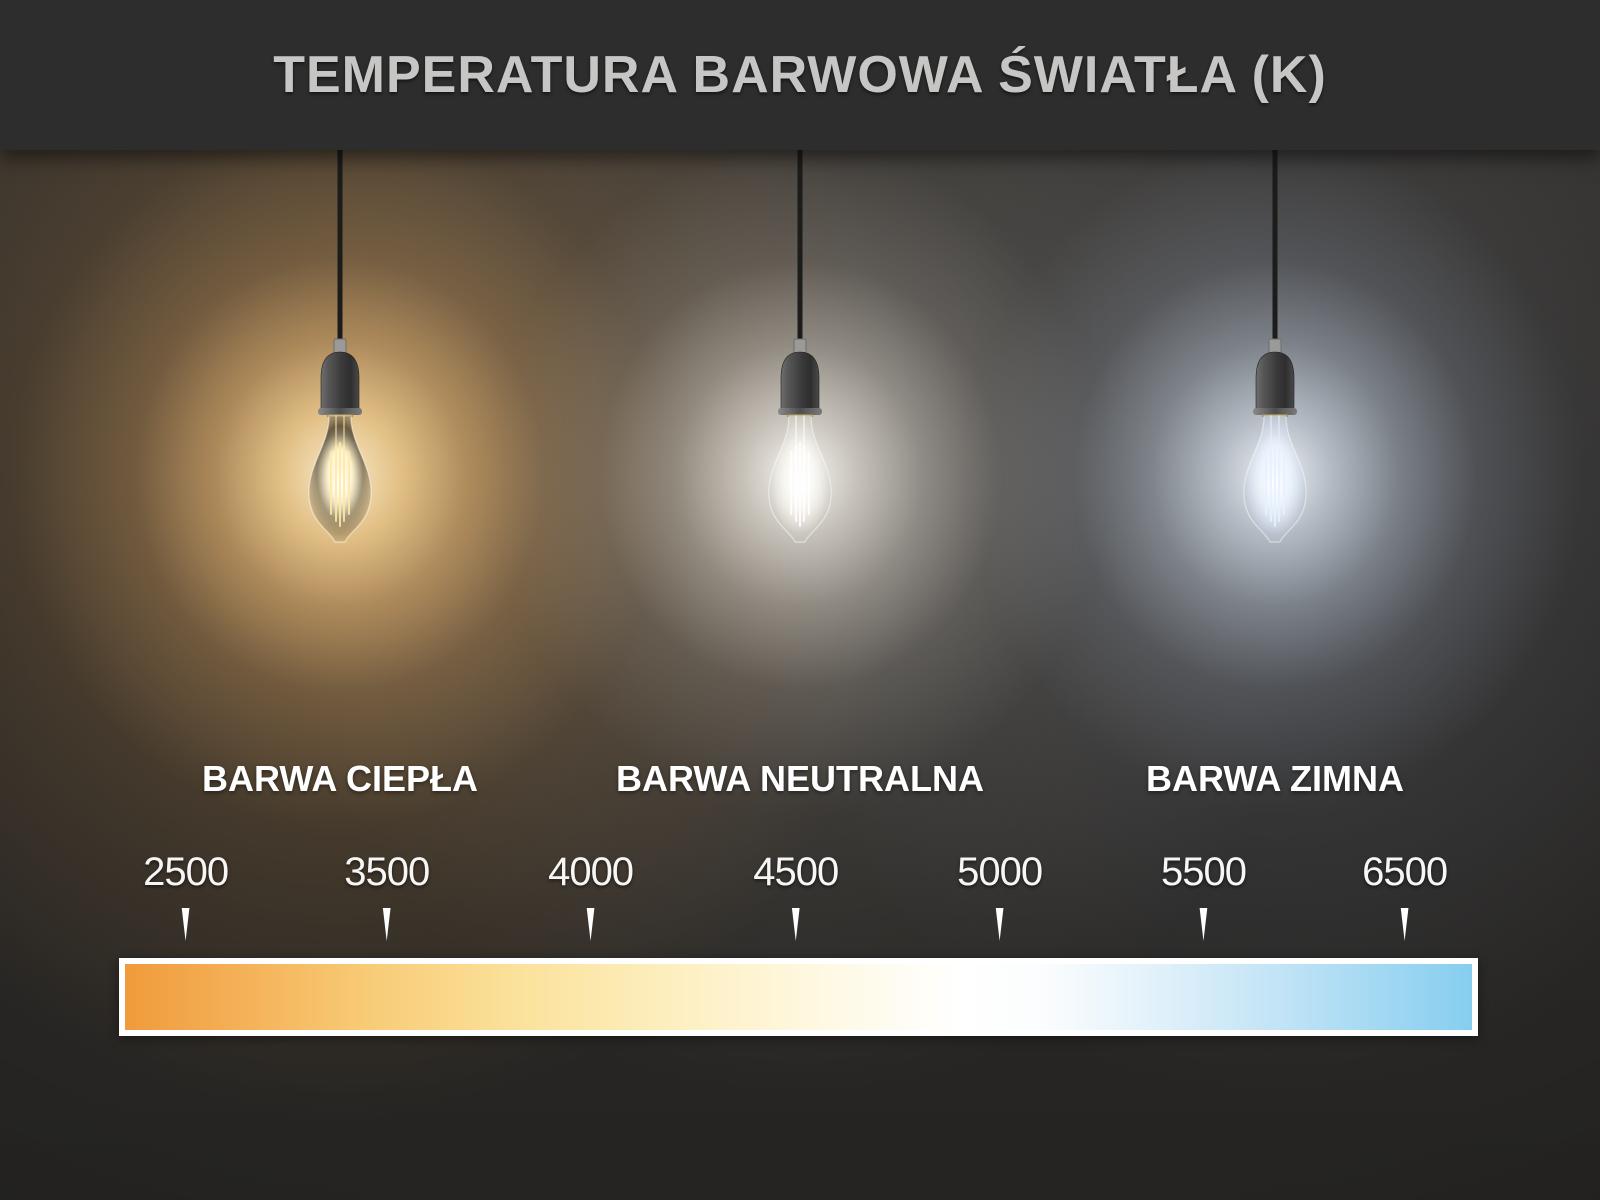 The width and height of the screenshot is (1600, 1200). Describe the element at coordinates (1203, 895) in the screenshot. I see `scale-tick: 5500` at that location.